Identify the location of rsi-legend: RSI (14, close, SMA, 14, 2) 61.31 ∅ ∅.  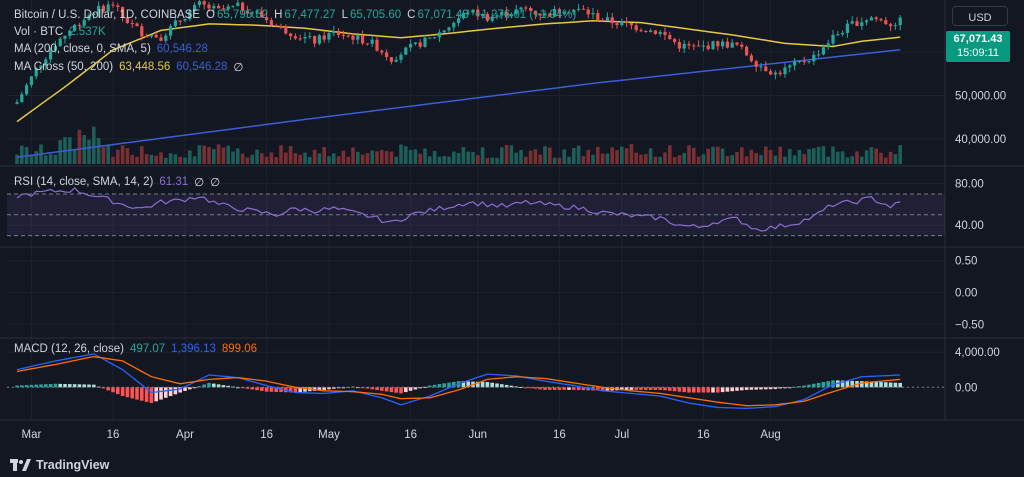
(117, 182).